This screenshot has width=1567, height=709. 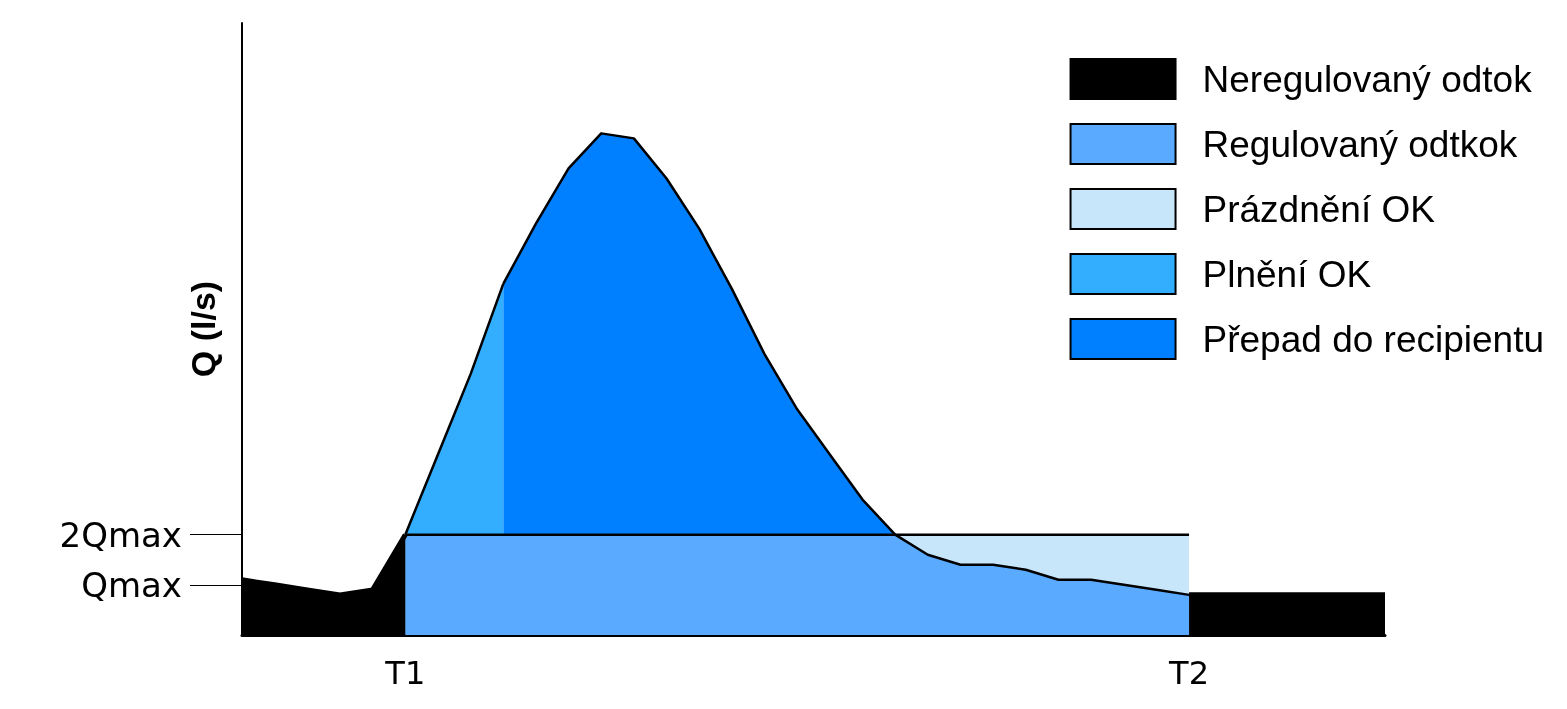 I want to click on legend-label: Prázdnění OK, so click(x=1319, y=209).